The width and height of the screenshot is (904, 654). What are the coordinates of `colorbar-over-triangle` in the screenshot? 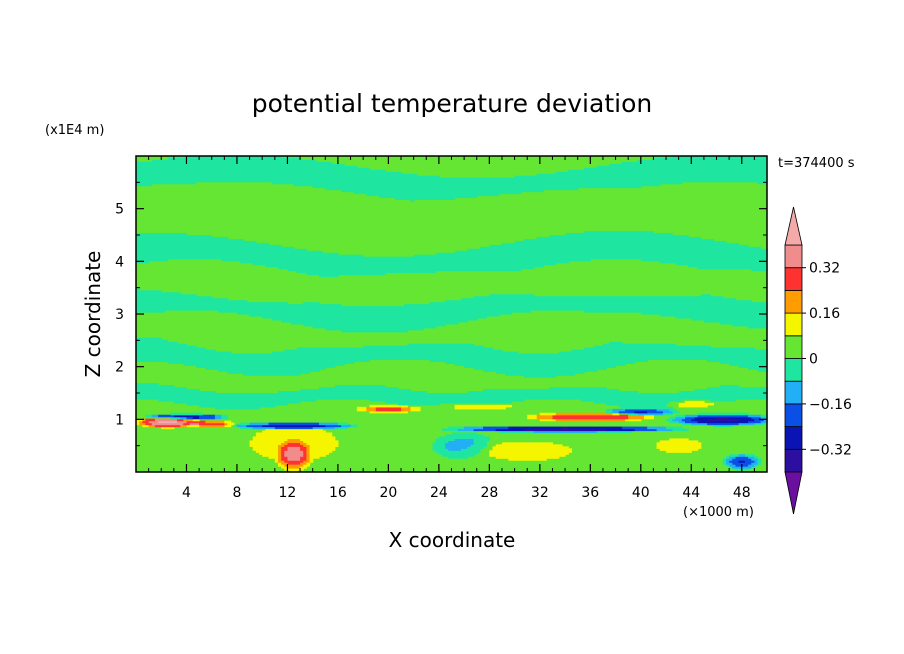 It's located at (793, 226).